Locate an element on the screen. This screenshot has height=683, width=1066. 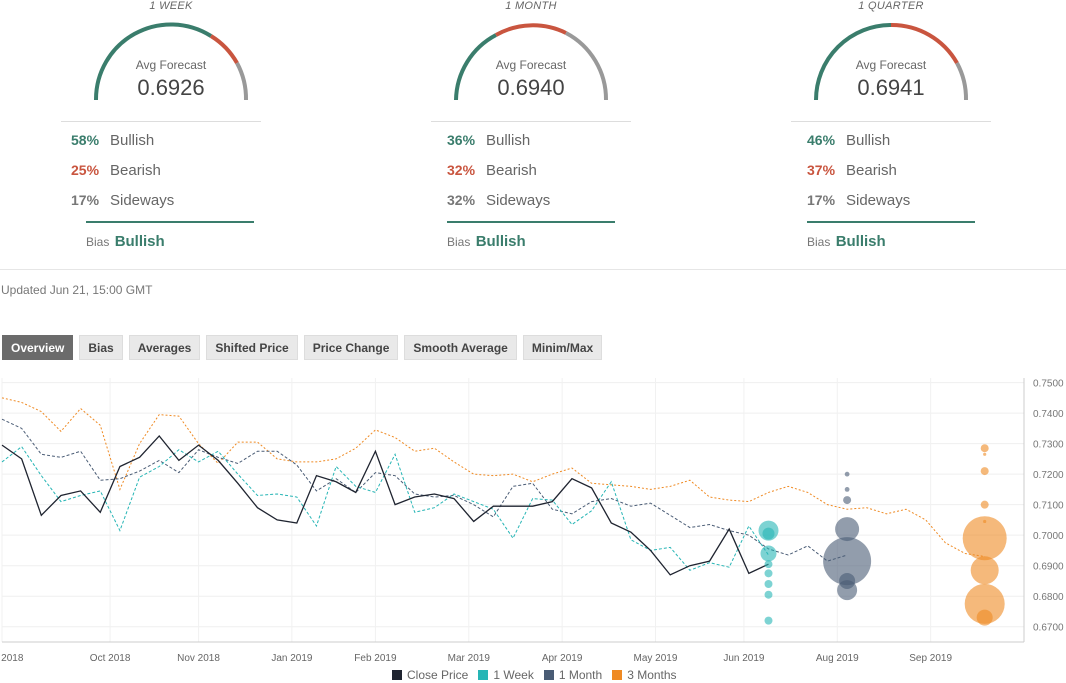
legend-item-quarter: 3 Months is located at coordinates (644, 675).